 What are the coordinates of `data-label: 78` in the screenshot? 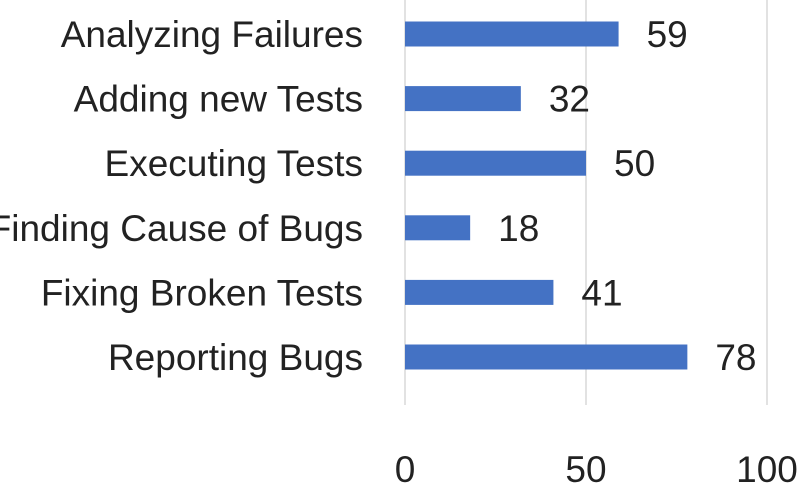 It's located at (735, 357).